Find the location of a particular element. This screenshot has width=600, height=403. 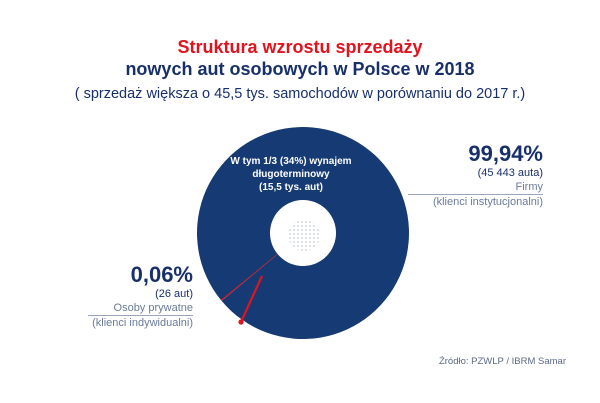

percent-osoby: 0,06% is located at coordinates (161, 274).